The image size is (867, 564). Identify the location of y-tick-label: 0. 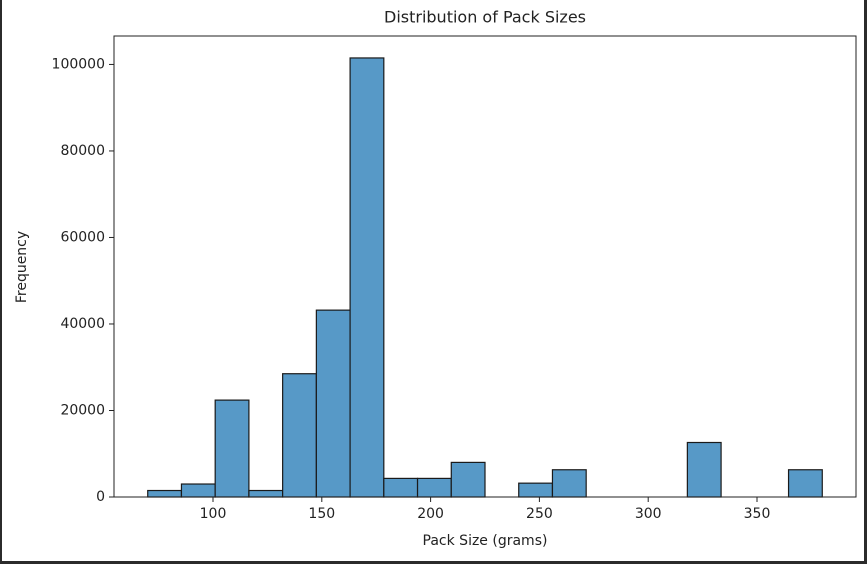
(100, 497).